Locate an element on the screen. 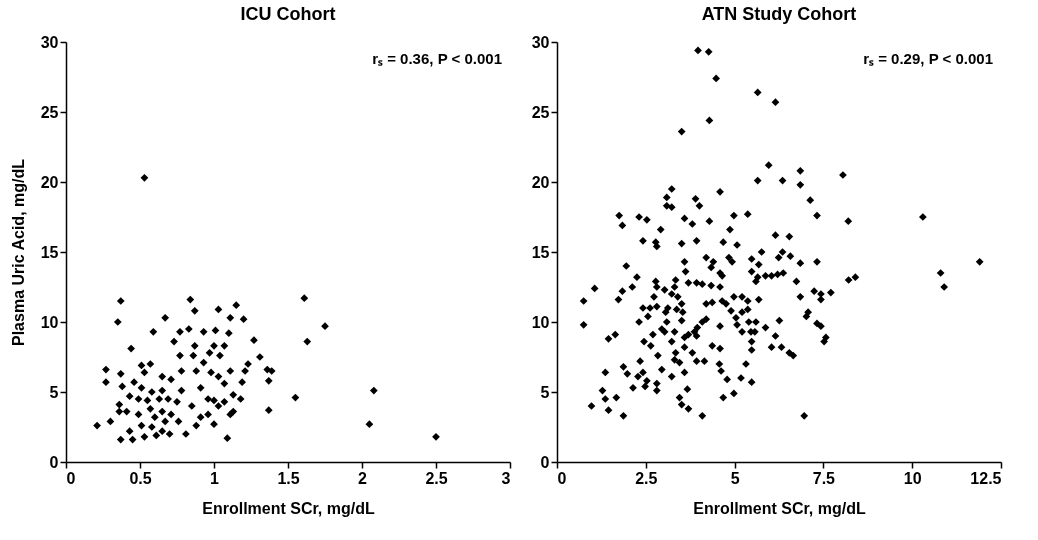 Image resolution: width=1038 pixels, height=540 pixels. x-tick-label: 0.5 is located at coordinates (140, 478).